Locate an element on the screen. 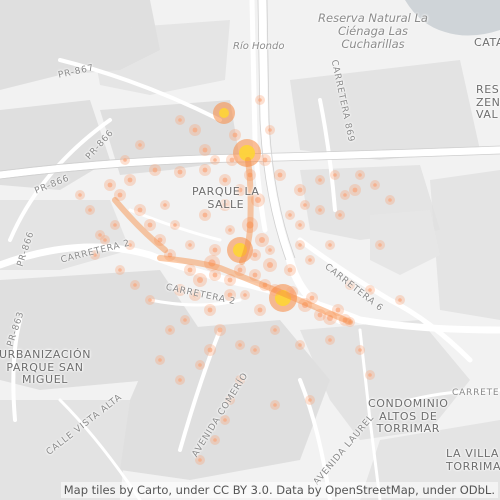  label-carretera-r: CARRETE is located at coordinates (476, 393).